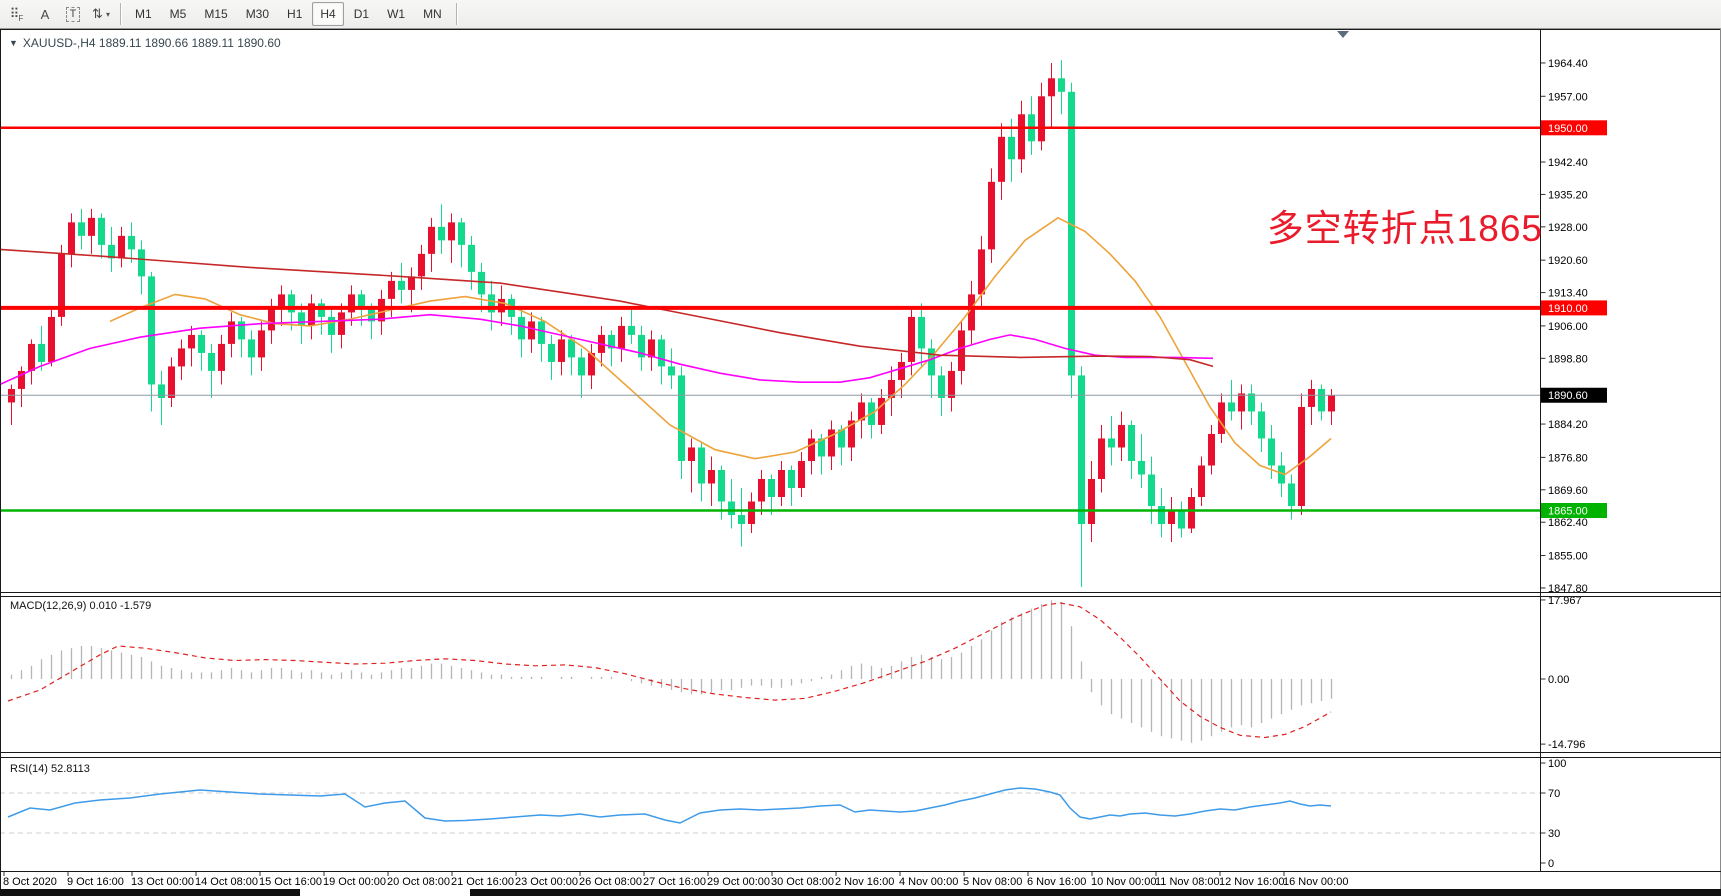 The image size is (1721, 896). What do you see at coordinates (226, 882) in the screenshot?
I see `svg-text: 14 Oct 08:00` at bounding box center [226, 882].